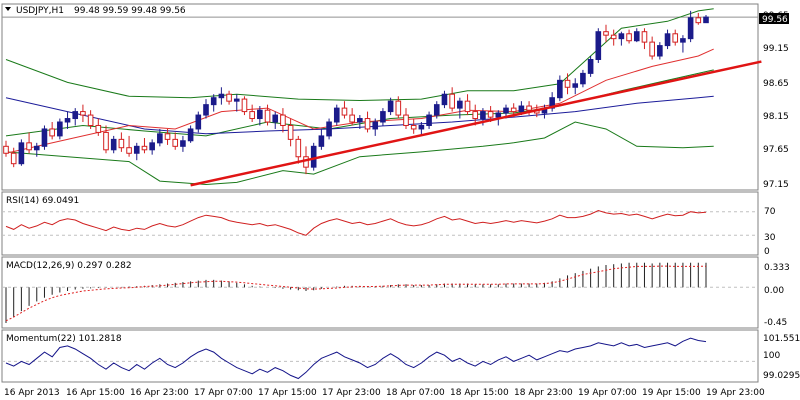 The image size is (800, 400). What do you see at coordinates (130, 11) in the screenshot?
I see `ohlc-label: 99.48 99.59 99.48 99.56` at bounding box center [130, 11].